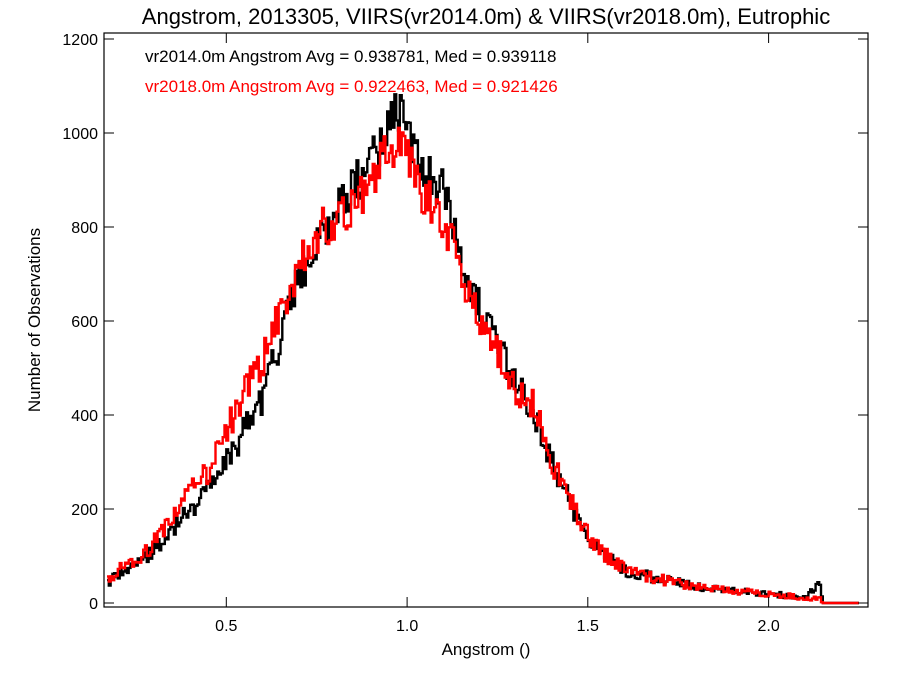 Image resolution: width=900 pixels, height=675 pixels. What do you see at coordinates (84, 322) in the screenshot?
I see `y-tick-label: 600` at bounding box center [84, 322].